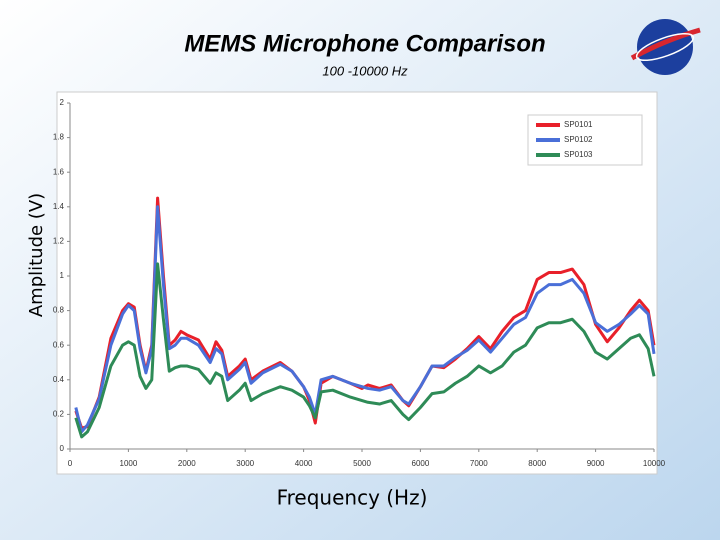  Describe the element at coordinates (596, 463) in the screenshot. I see `x-tick-label: 9000` at that location.